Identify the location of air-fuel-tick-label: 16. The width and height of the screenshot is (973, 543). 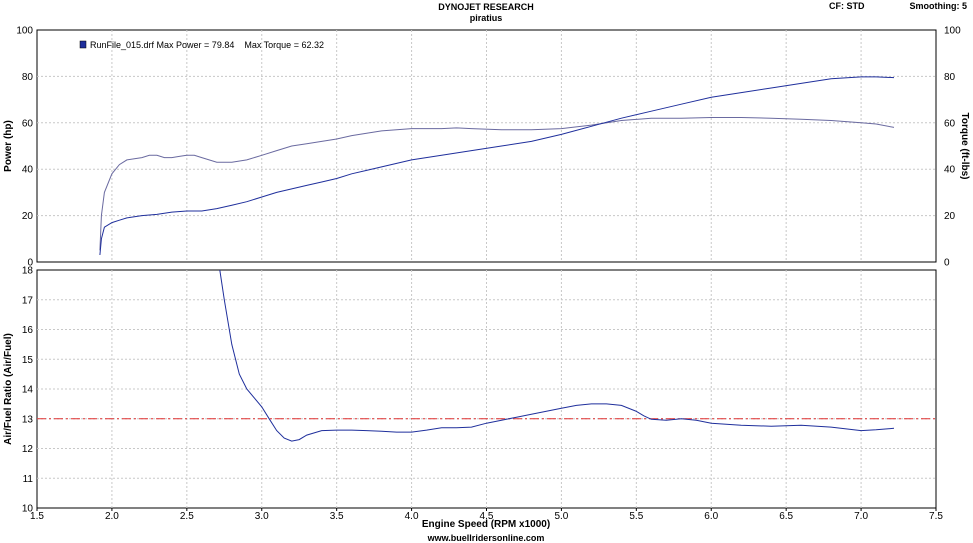
(28, 330).